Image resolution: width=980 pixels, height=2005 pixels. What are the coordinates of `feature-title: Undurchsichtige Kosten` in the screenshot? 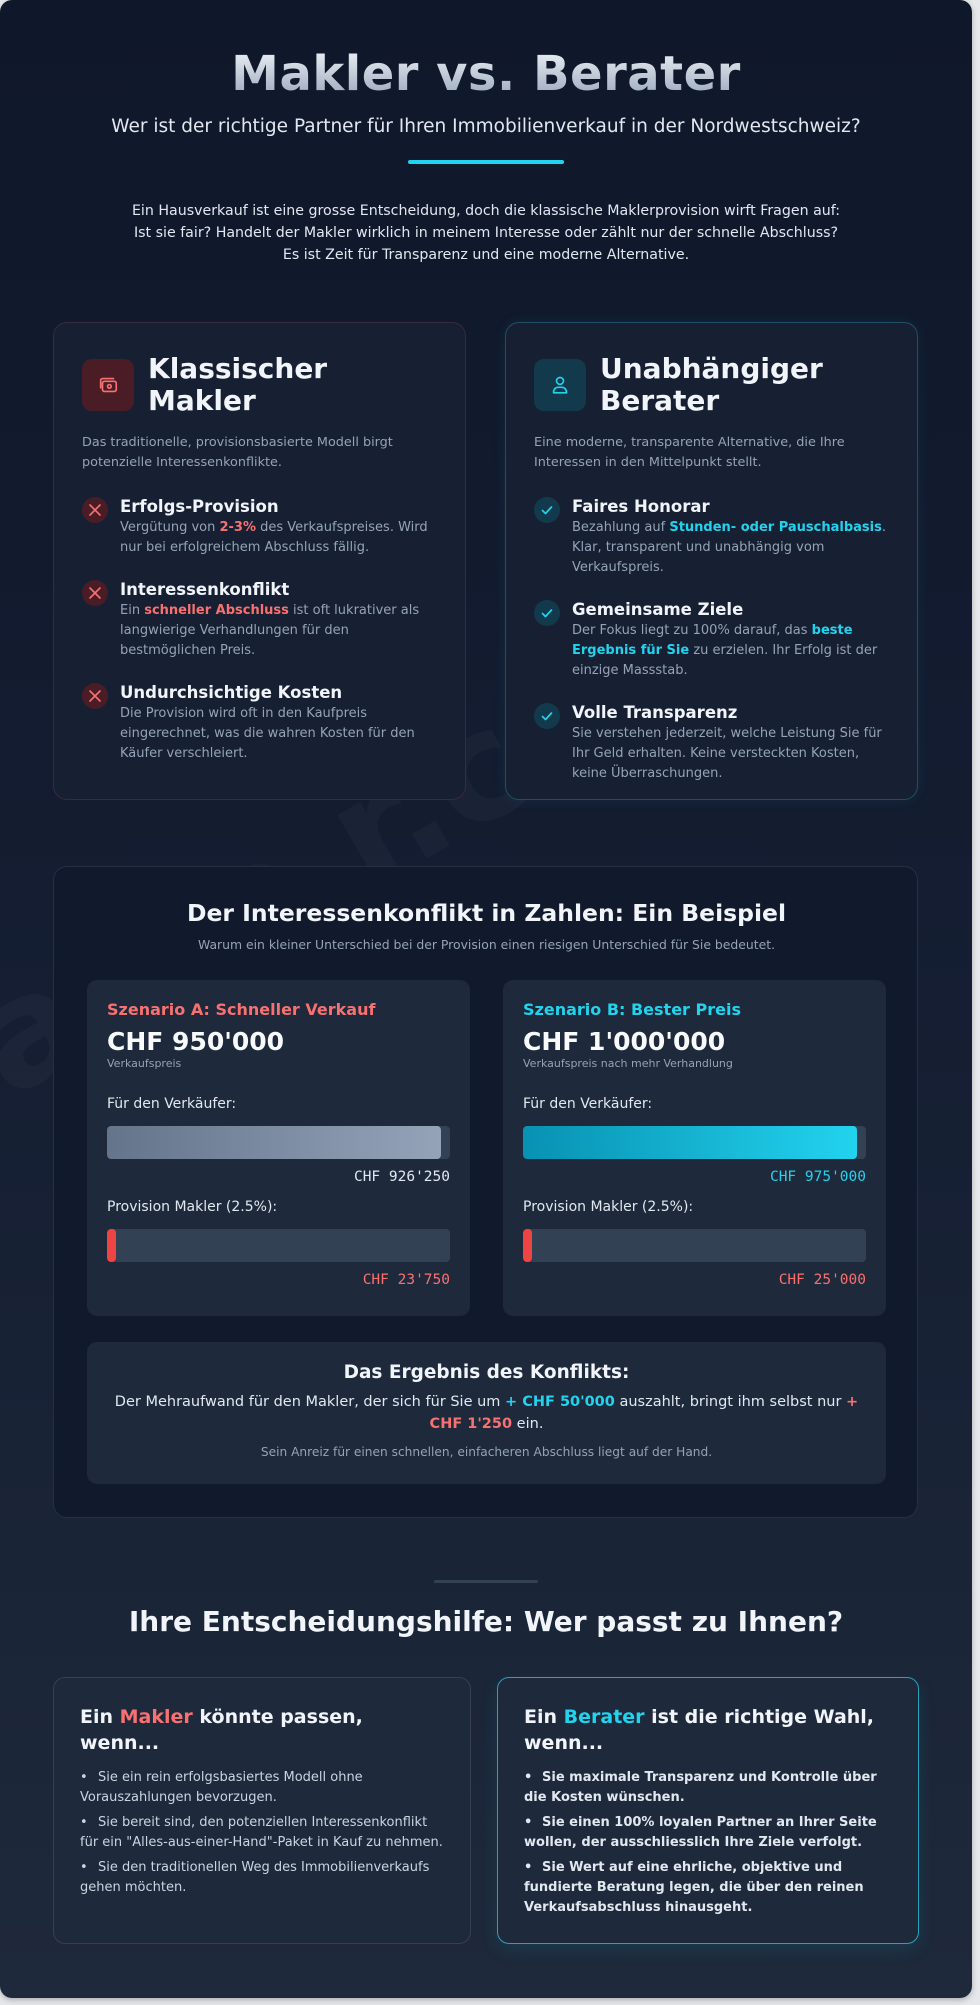 It's located at (231, 692).